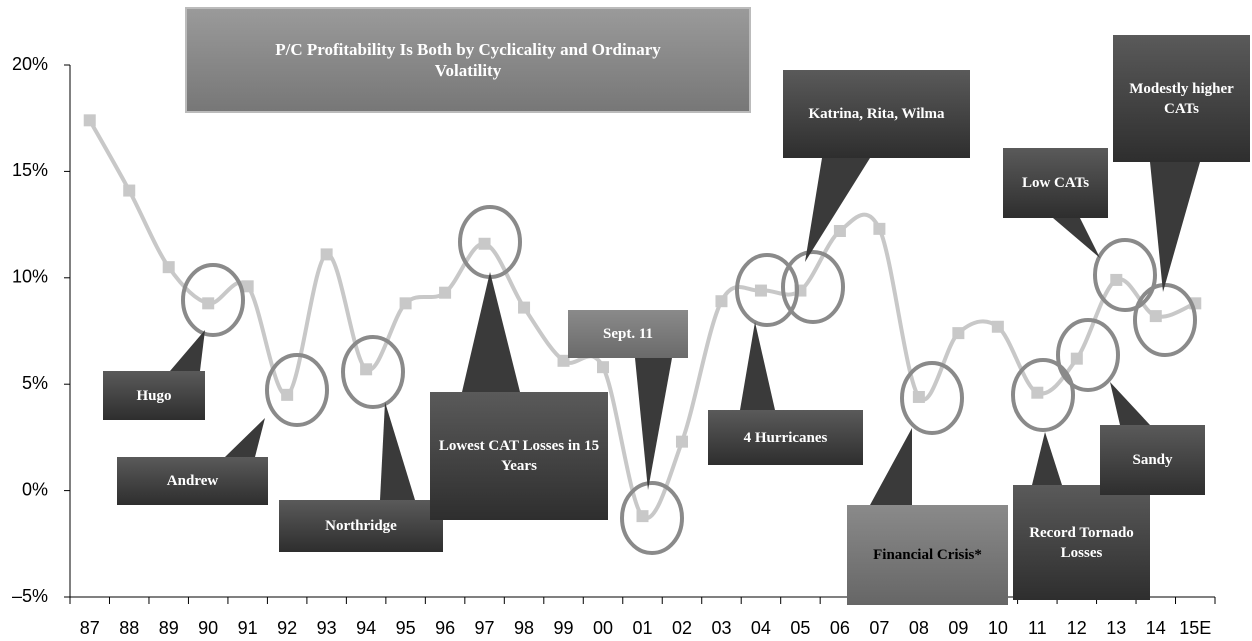 Image resolution: width=1252 pixels, height=641 pixels. Describe the element at coordinates (30, 277) in the screenshot. I see `y-tick-label: 10%` at that location.